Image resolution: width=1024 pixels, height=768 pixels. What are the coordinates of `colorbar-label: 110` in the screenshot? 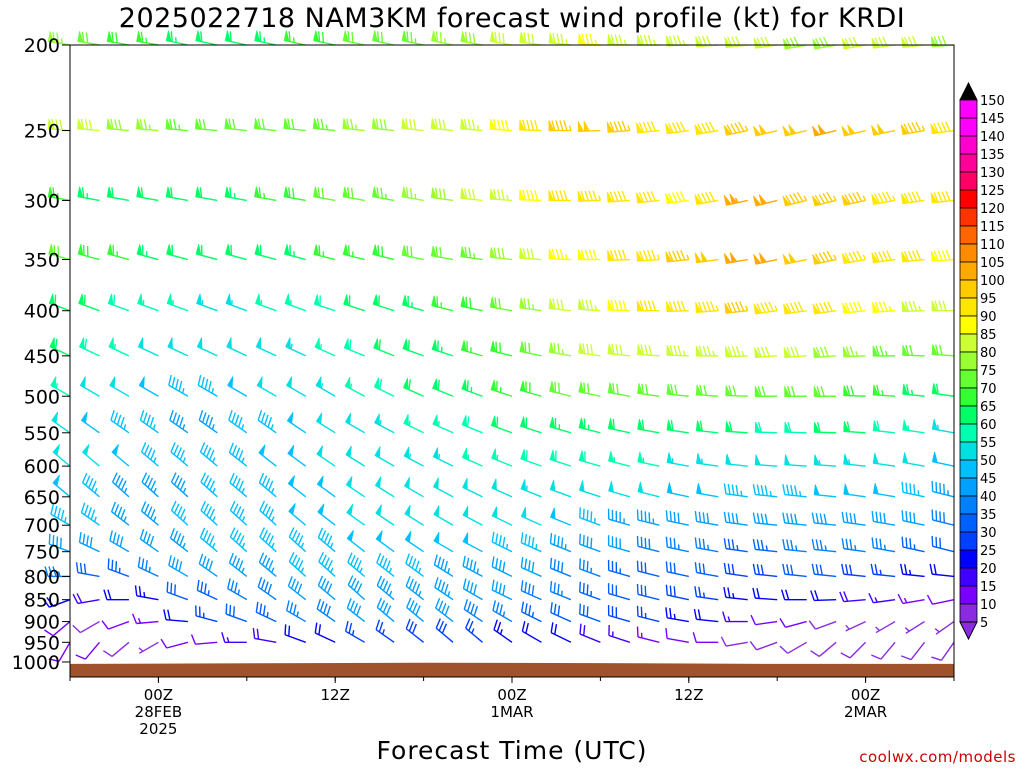 It's located at (992, 245).